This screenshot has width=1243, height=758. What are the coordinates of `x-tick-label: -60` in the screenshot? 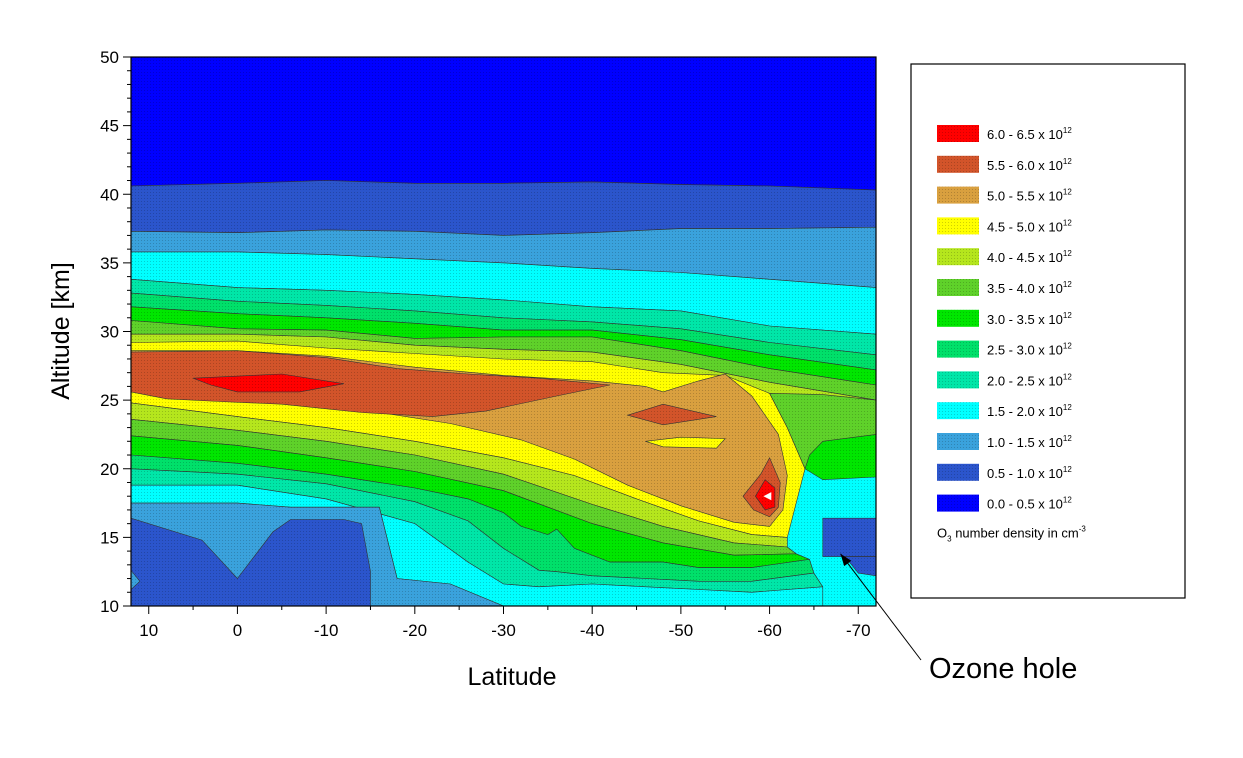 It's located at (769, 630).